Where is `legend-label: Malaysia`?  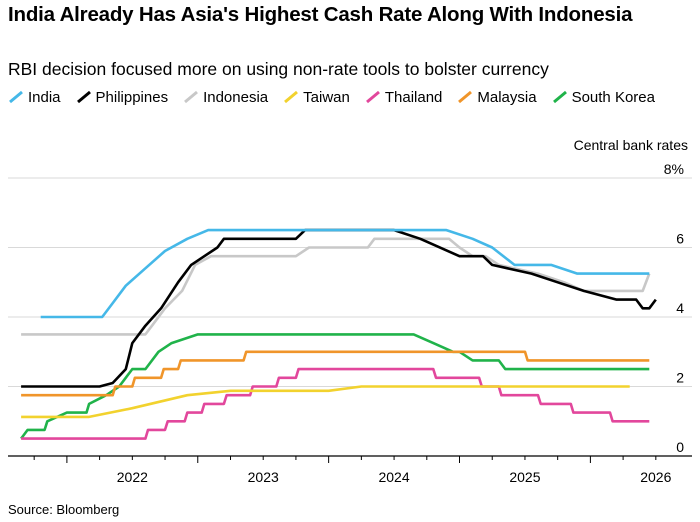
legend-label: Malaysia is located at coordinates (507, 97).